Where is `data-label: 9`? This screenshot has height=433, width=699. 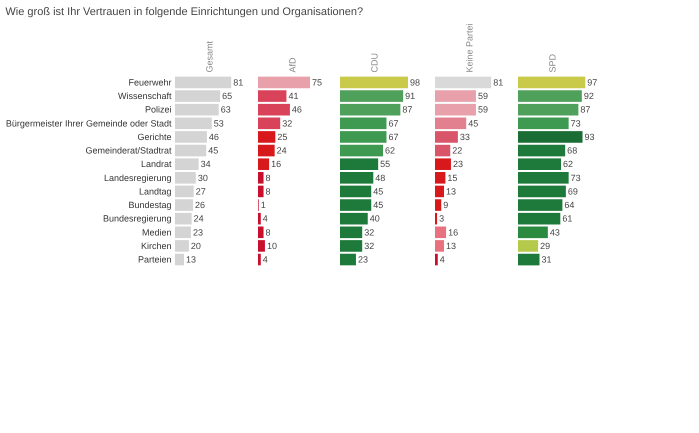
data-label: 9 is located at coordinates (445, 205).